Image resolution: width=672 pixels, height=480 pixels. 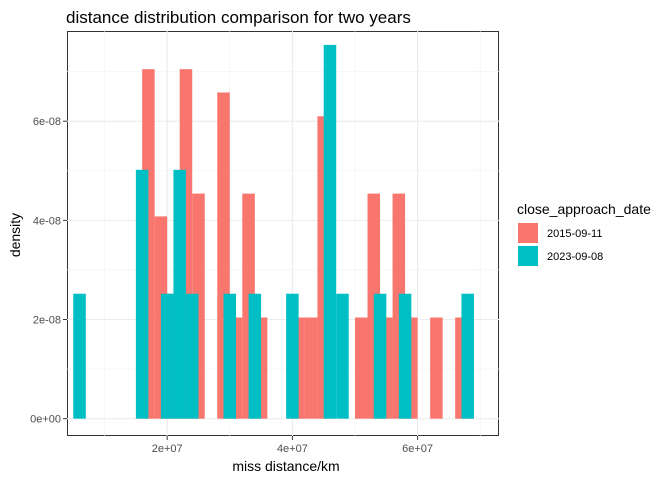 What do you see at coordinates (574, 234) in the screenshot?
I see `legend-label: 2015-09-11` at bounding box center [574, 234].